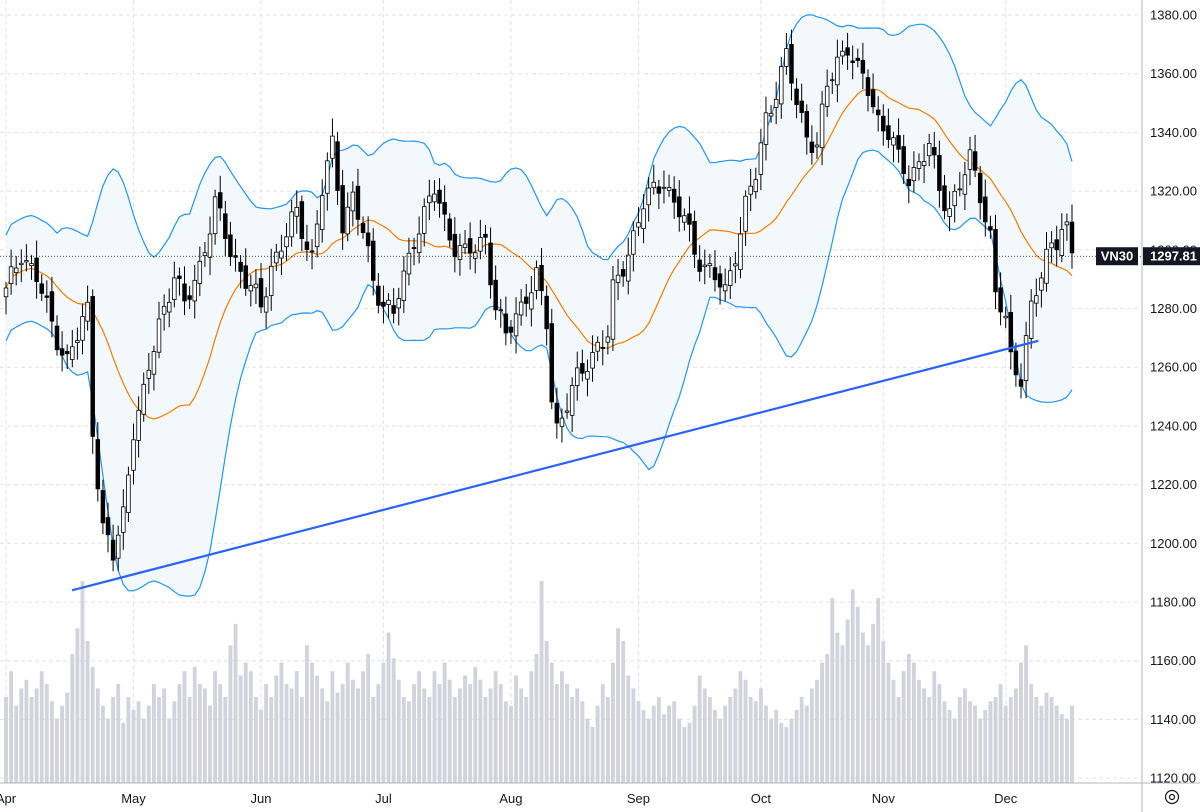  I want to click on time-axis-label: Jul, so click(383, 798).